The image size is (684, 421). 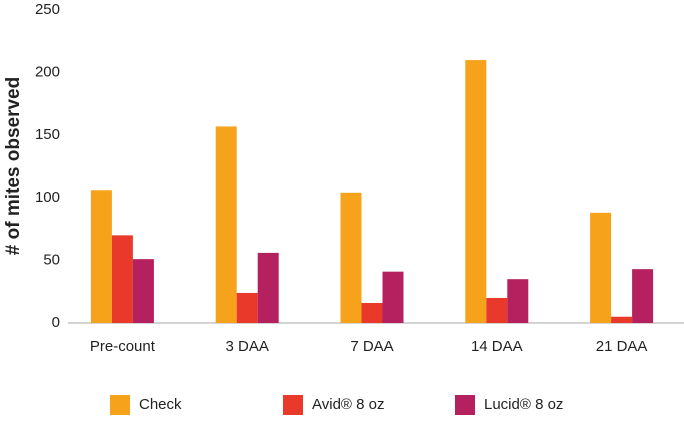 I want to click on x-tick-label: 14 DAA, so click(x=497, y=346).